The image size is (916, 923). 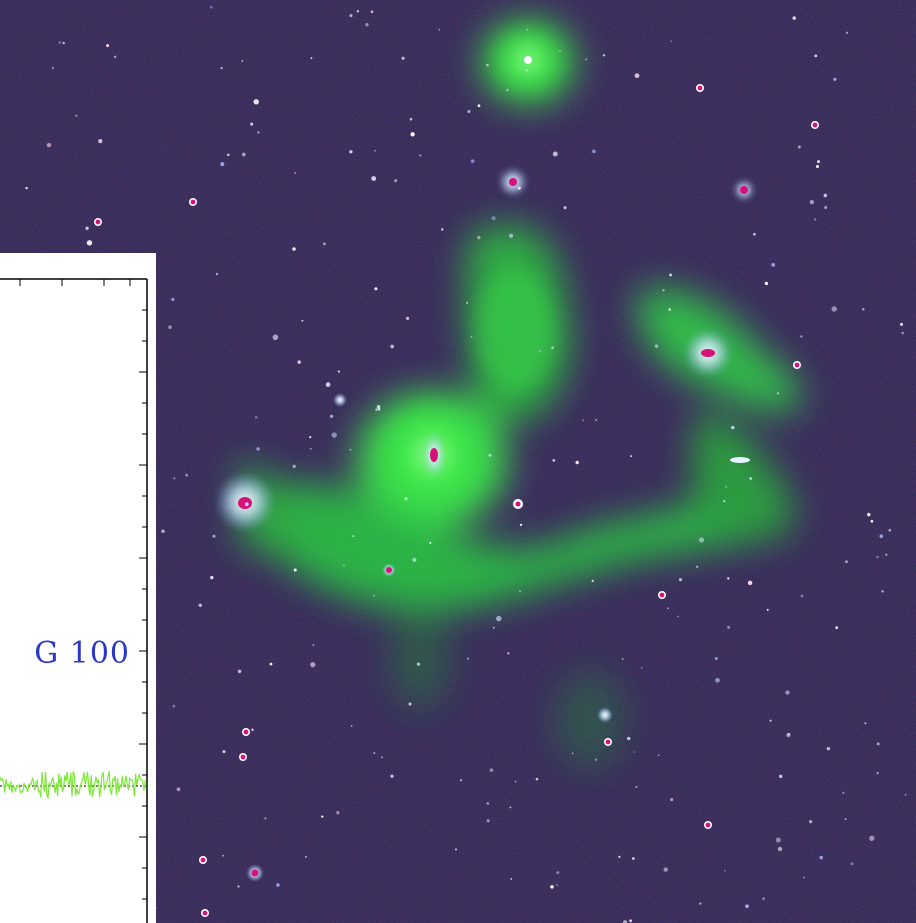 I want to click on spectrum-inset-panel: G 100, so click(x=78, y=588).